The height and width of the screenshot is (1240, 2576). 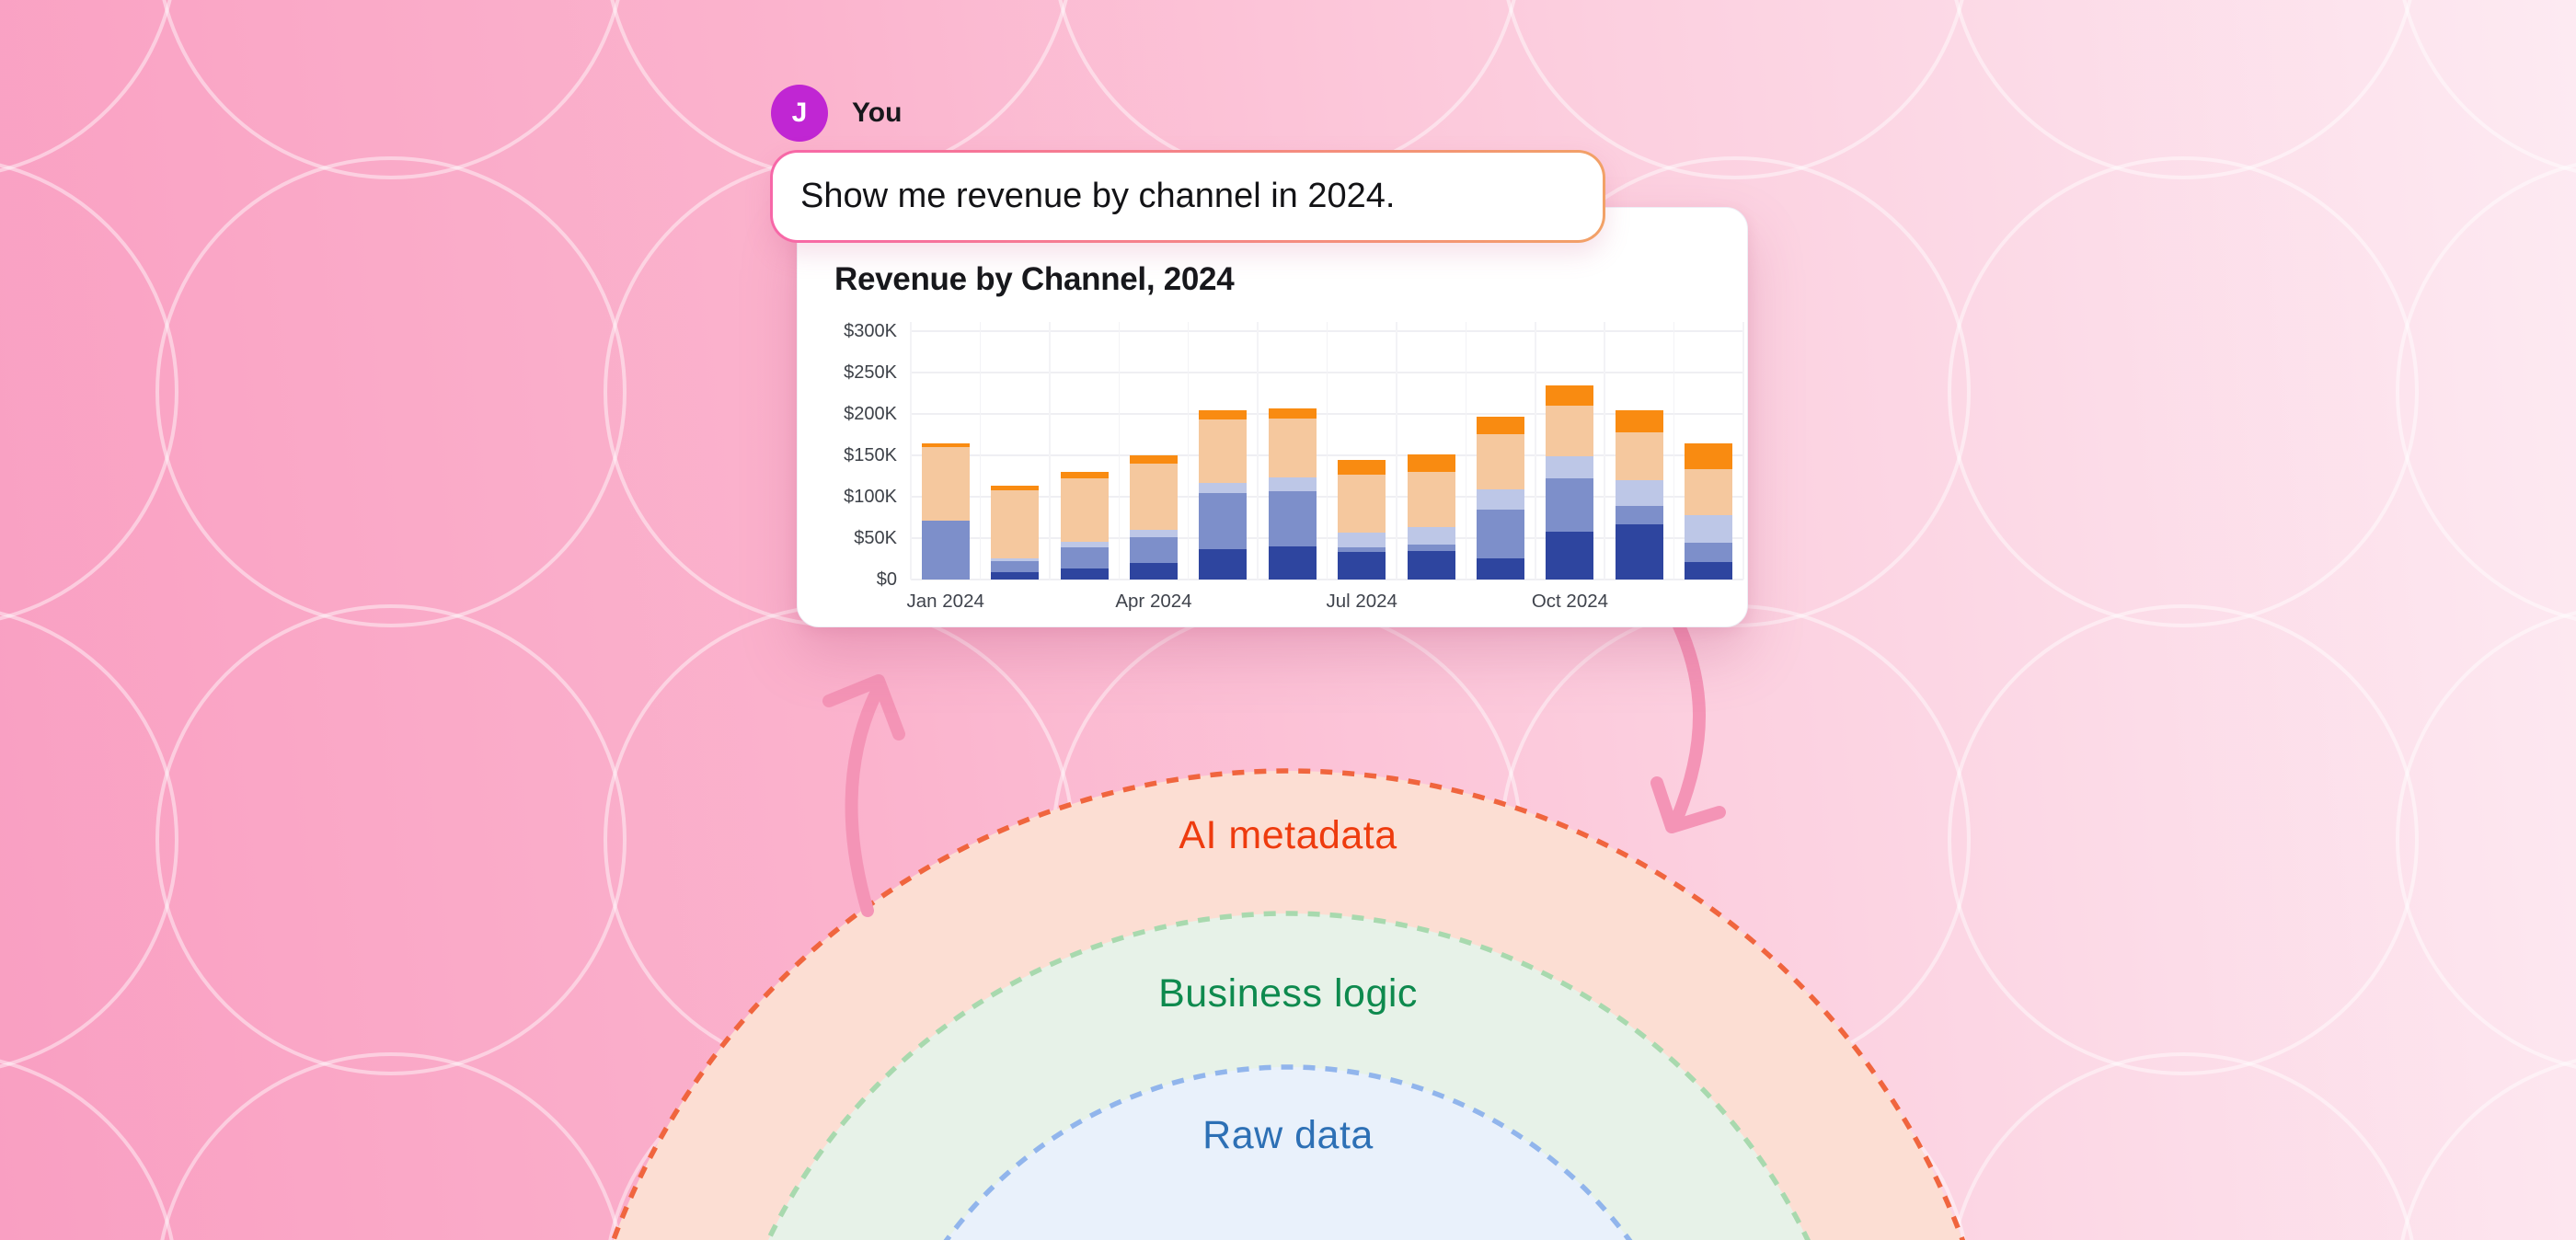 I want to click on bar-aug-2024, so click(x=1431, y=517).